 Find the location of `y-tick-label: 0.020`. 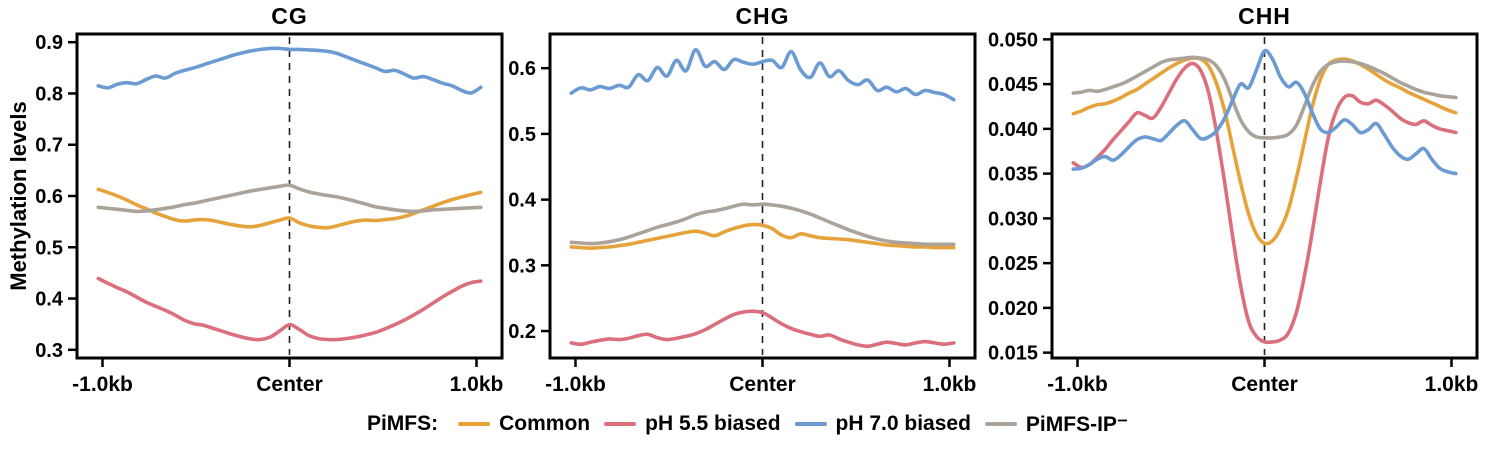

y-tick-label: 0.020 is located at coordinates (1013, 309).